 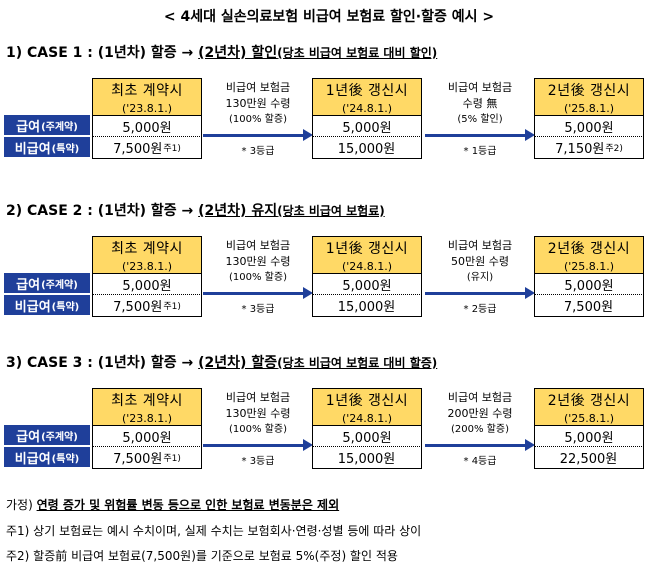 What do you see at coordinates (21, 505) in the screenshot?
I see `assumption-prefix: 가정)` at bounding box center [21, 505].